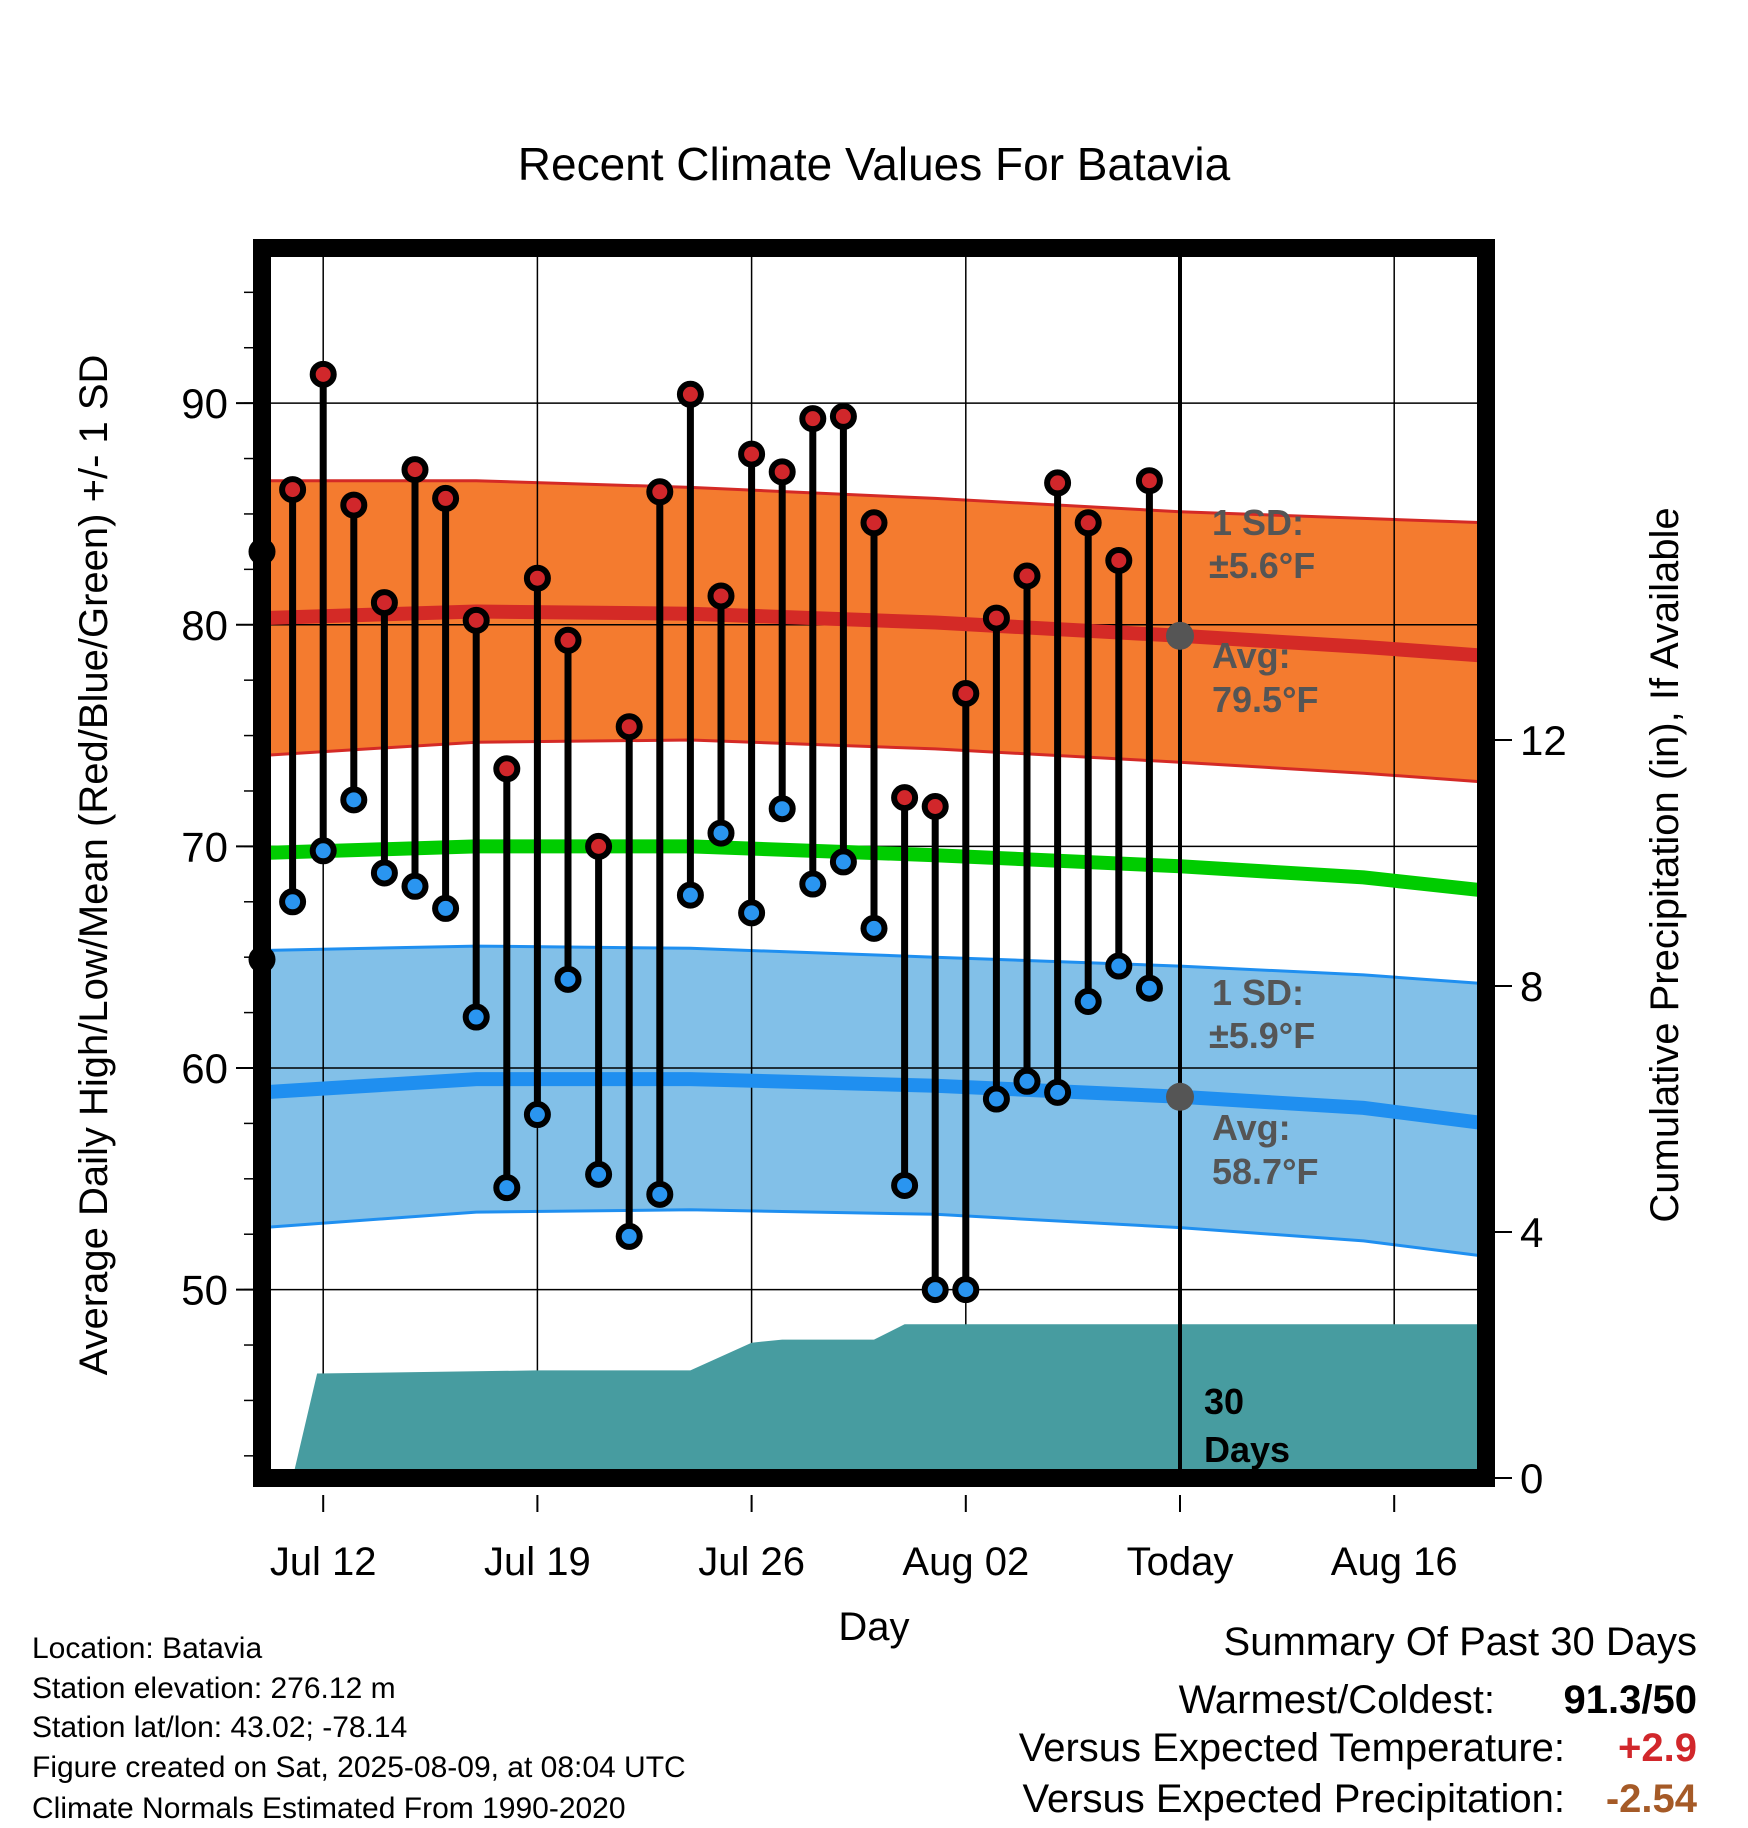 The height and width of the screenshot is (1828, 1748). I want to click on summary-temp-label: Versus Expected Temperature:, so click(1292, 1748).